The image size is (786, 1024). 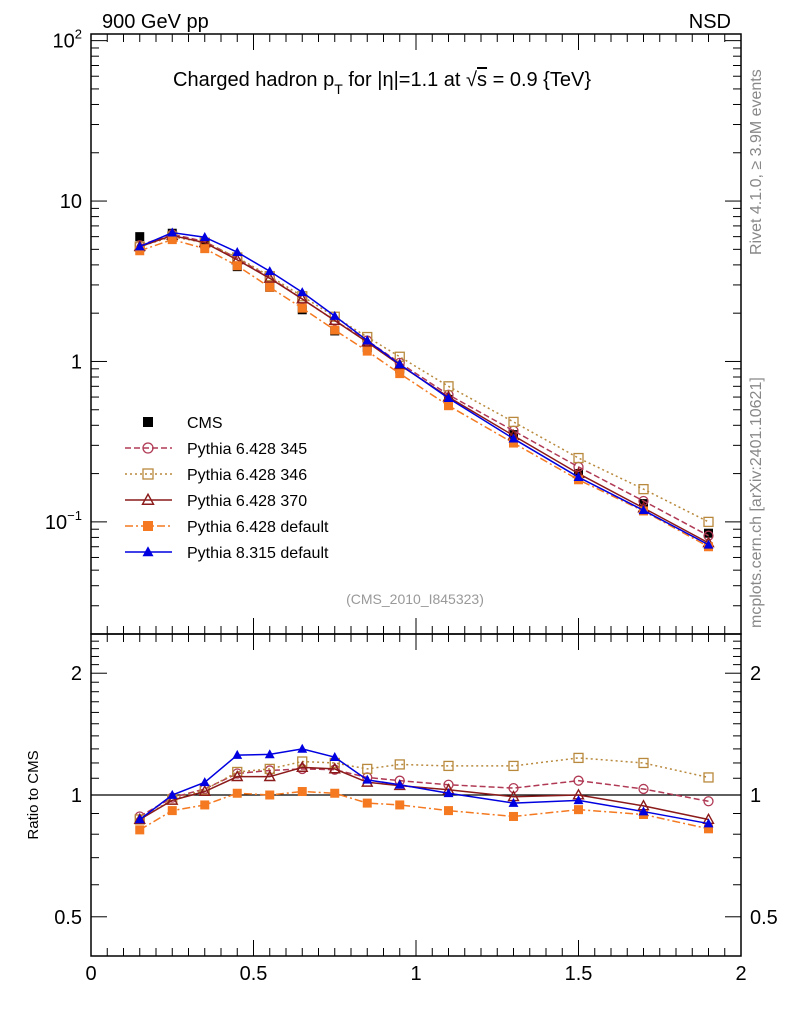 What do you see at coordinates (755, 674) in the screenshot?
I see `ratio-y-tick-label-right: 2` at bounding box center [755, 674].